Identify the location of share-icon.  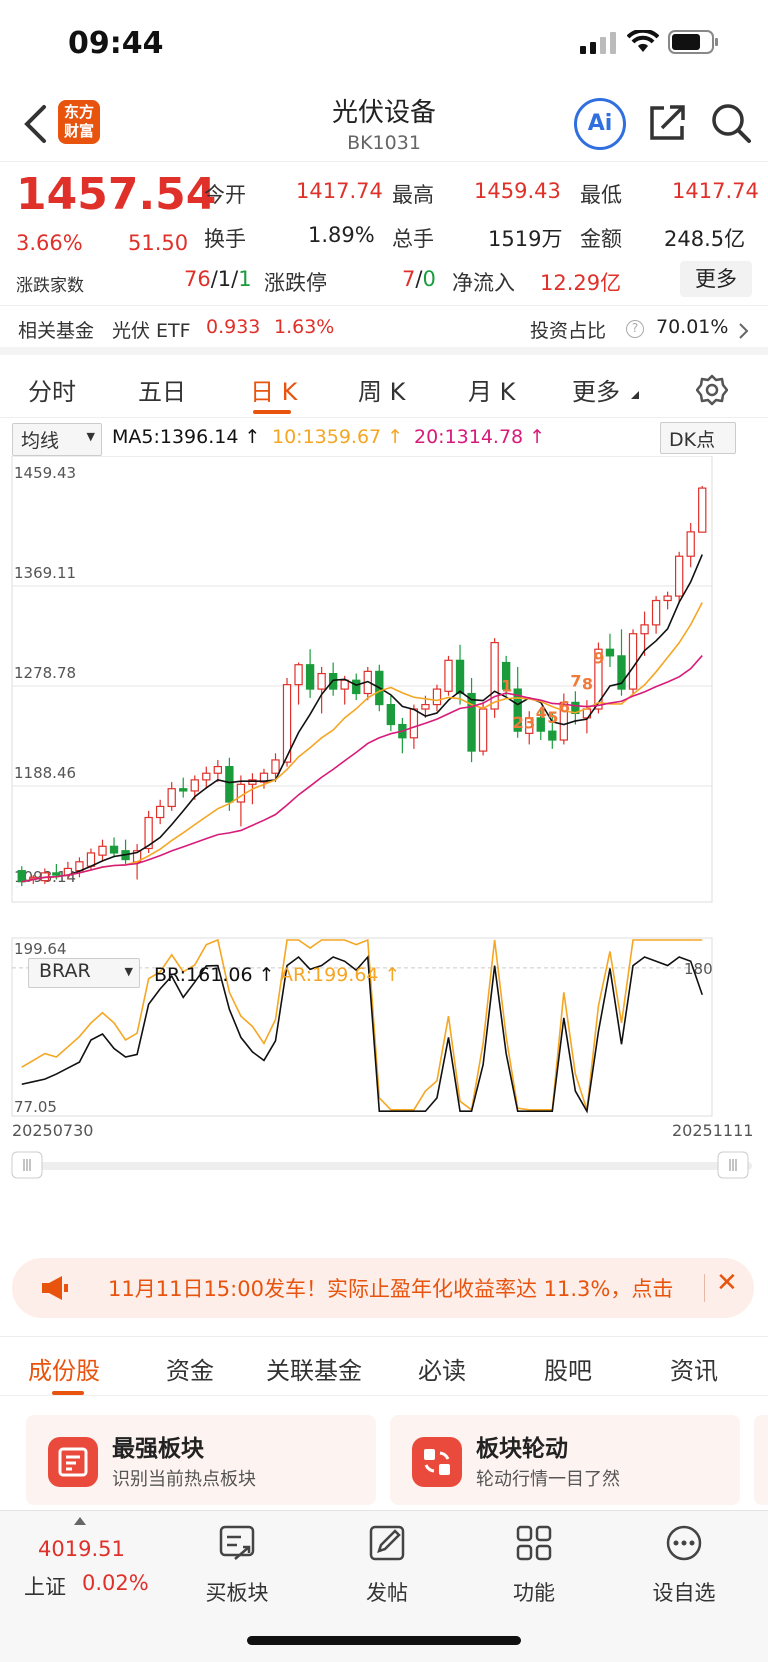
(668, 122).